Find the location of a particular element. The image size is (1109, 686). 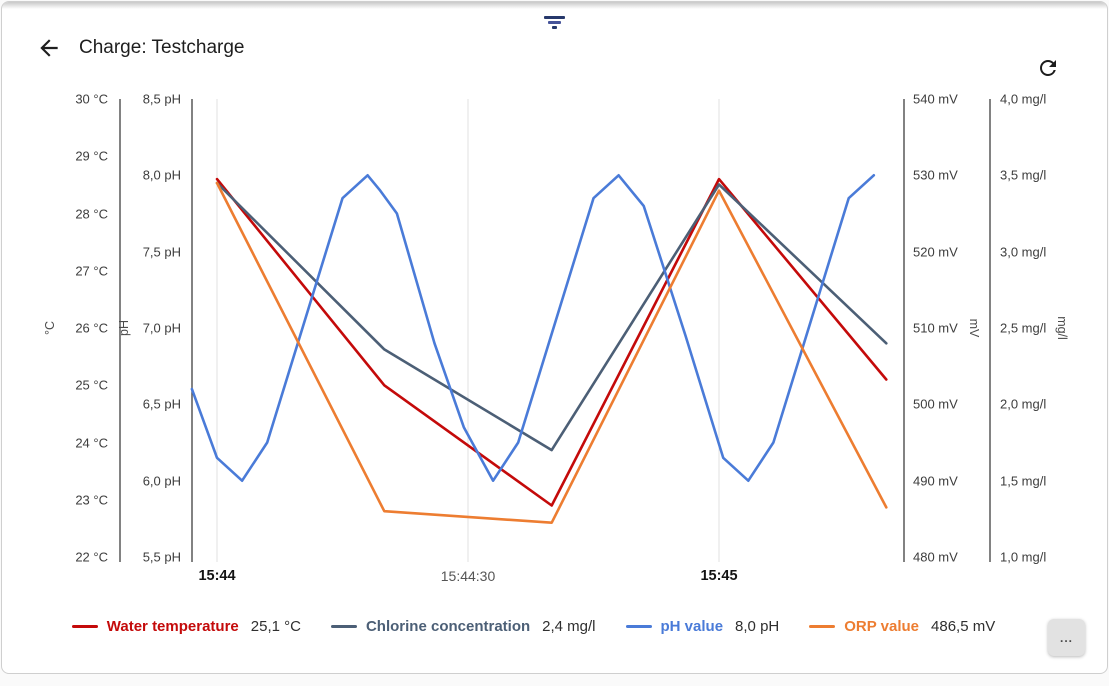

x-tick-label: 15:44:30 is located at coordinates (468, 576).